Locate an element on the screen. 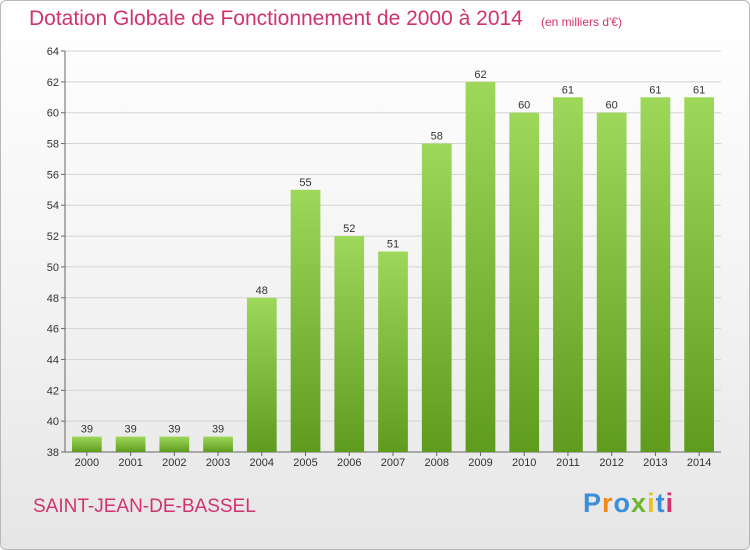 Image resolution: width=750 pixels, height=550 pixels. y-tick-label: 56 is located at coordinates (53, 175).